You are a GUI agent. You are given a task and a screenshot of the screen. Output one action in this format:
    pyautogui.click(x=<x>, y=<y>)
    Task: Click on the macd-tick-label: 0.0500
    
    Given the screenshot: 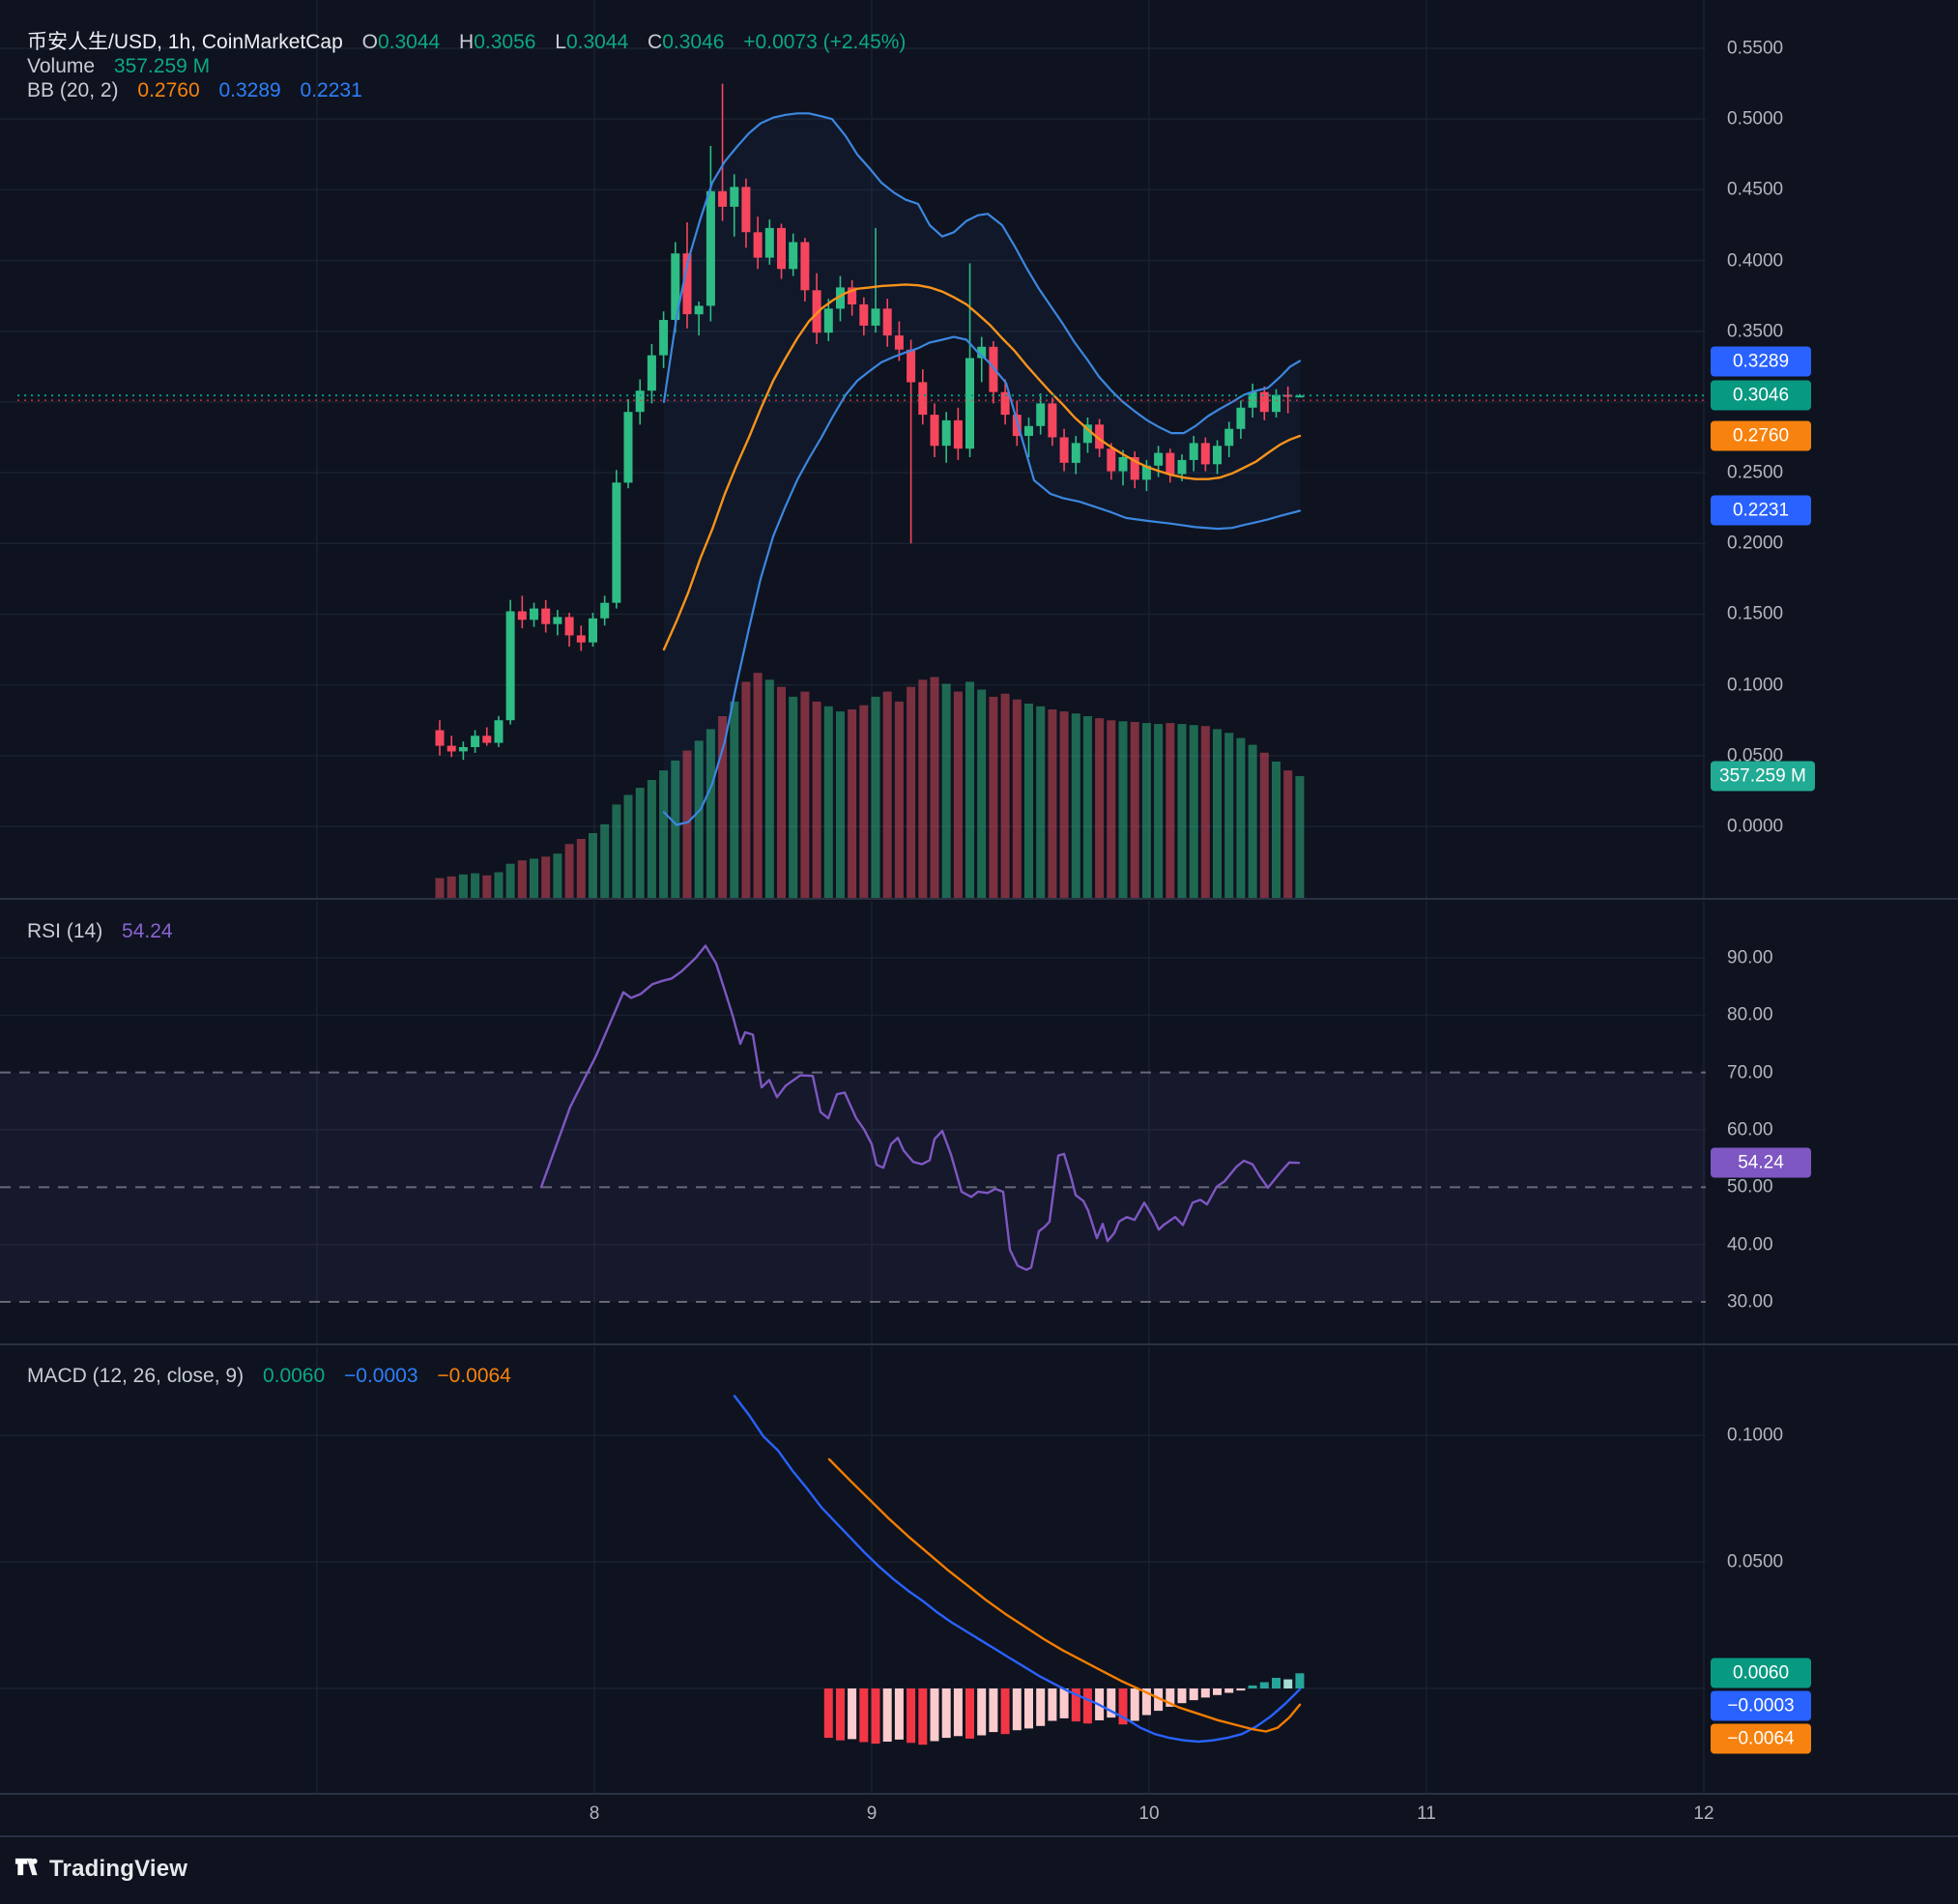 What is the action you would take?
    pyautogui.click(x=1755, y=1562)
    